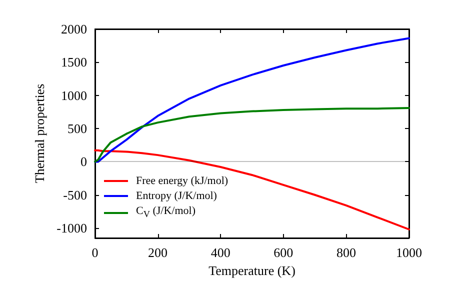 This screenshot has height=300, width=450. Describe the element at coordinates (176, 196) in the screenshot. I see `legend-label: Entropy (J/K/mol)` at that location.